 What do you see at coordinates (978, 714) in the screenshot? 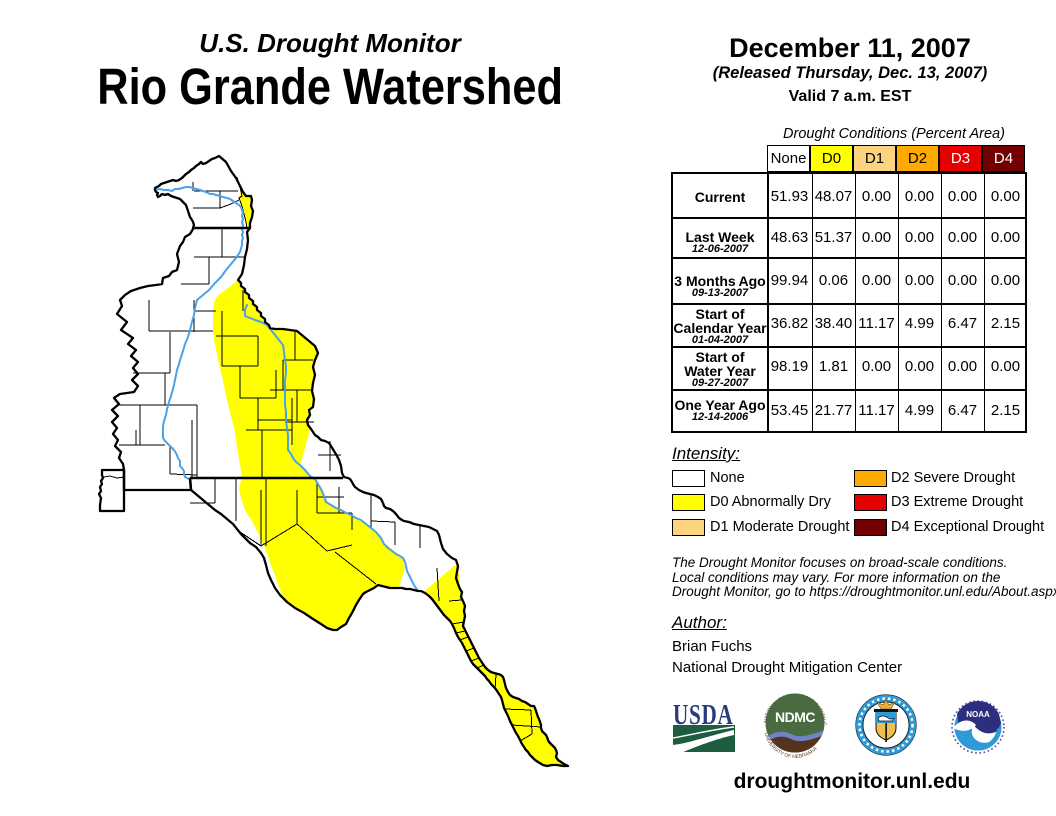
I see `svg-text: NOAA` at bounding box center [978, 714].